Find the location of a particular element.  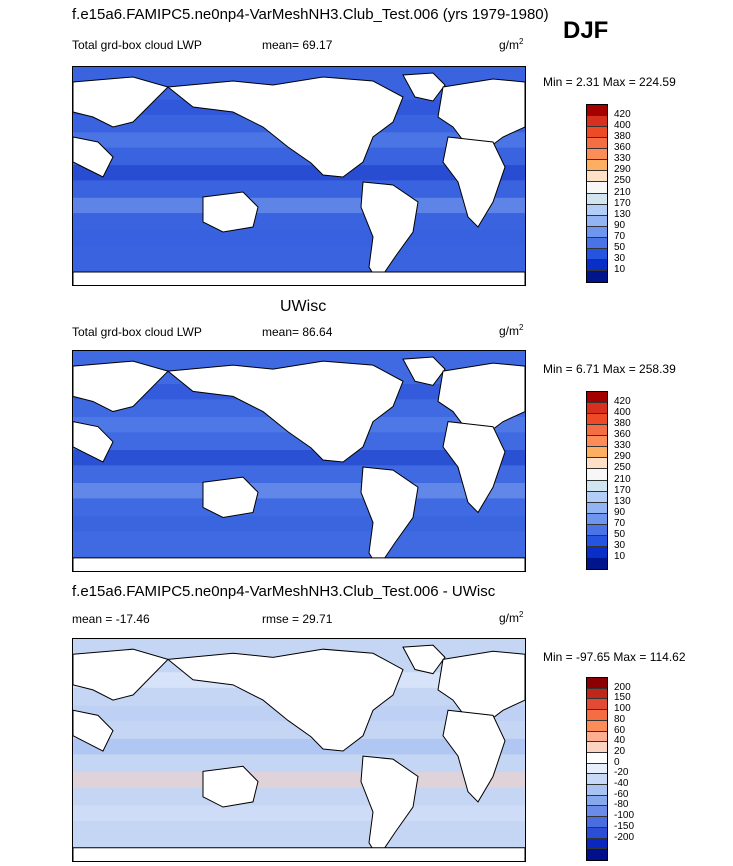

panel1-mean-label: mean= 69.17 is located at coordinates (297, 45).